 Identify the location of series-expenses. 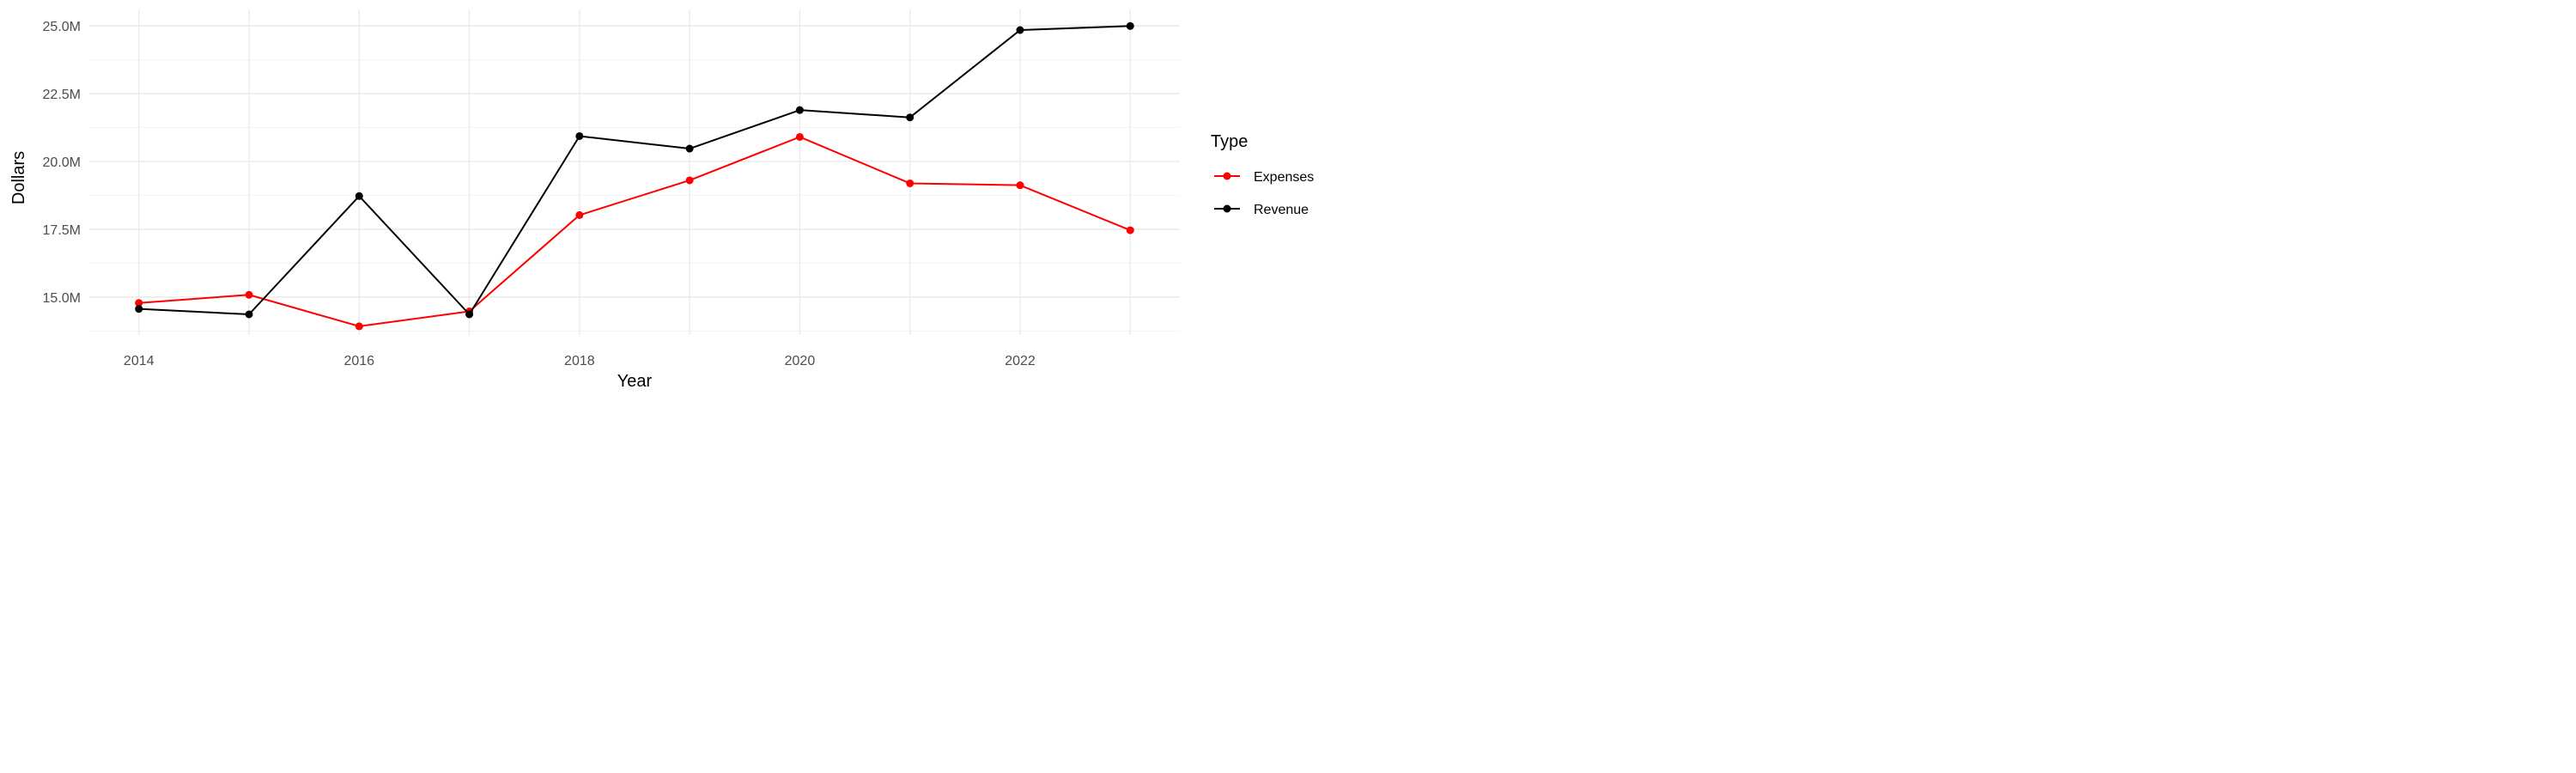
(634, 231).